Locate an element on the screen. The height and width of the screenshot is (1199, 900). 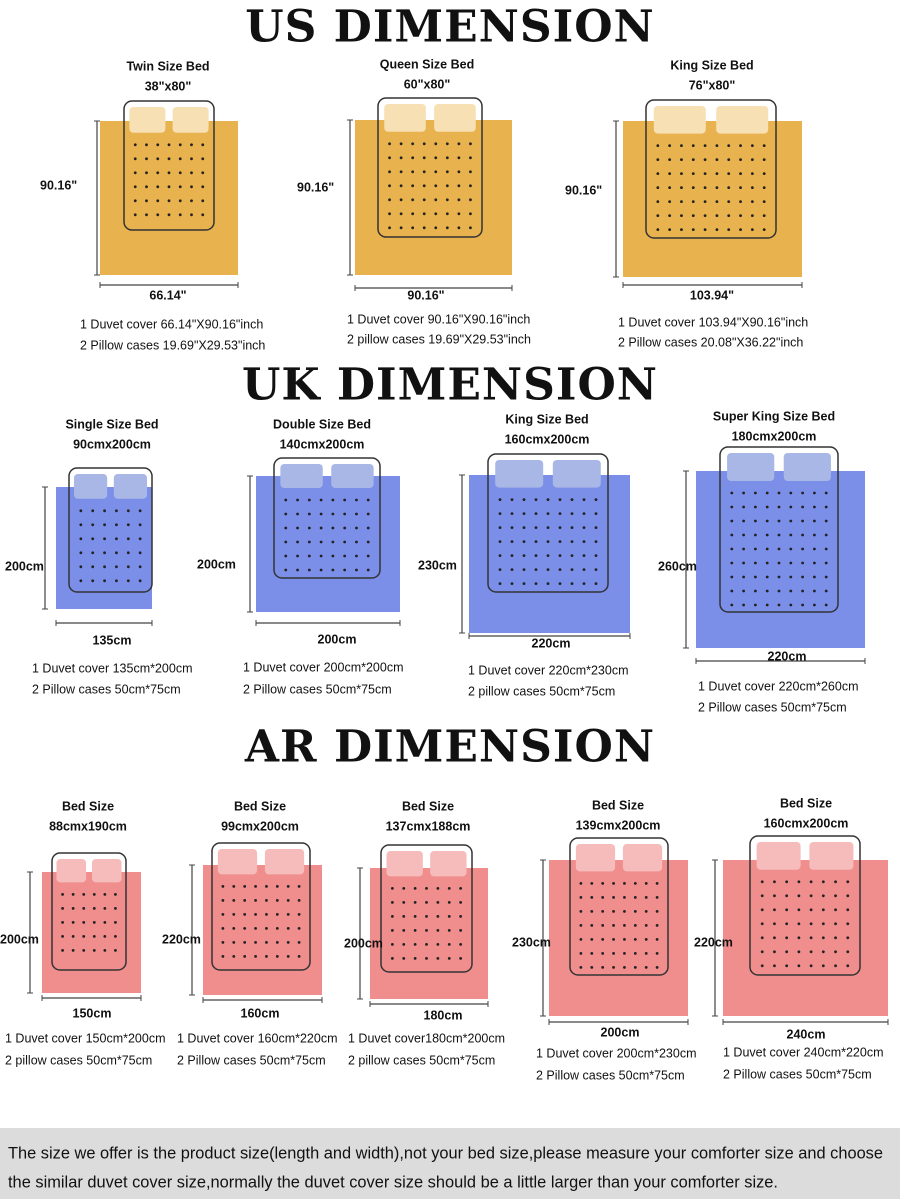
width-label: 240cm is located at coordinates (806, 1034).